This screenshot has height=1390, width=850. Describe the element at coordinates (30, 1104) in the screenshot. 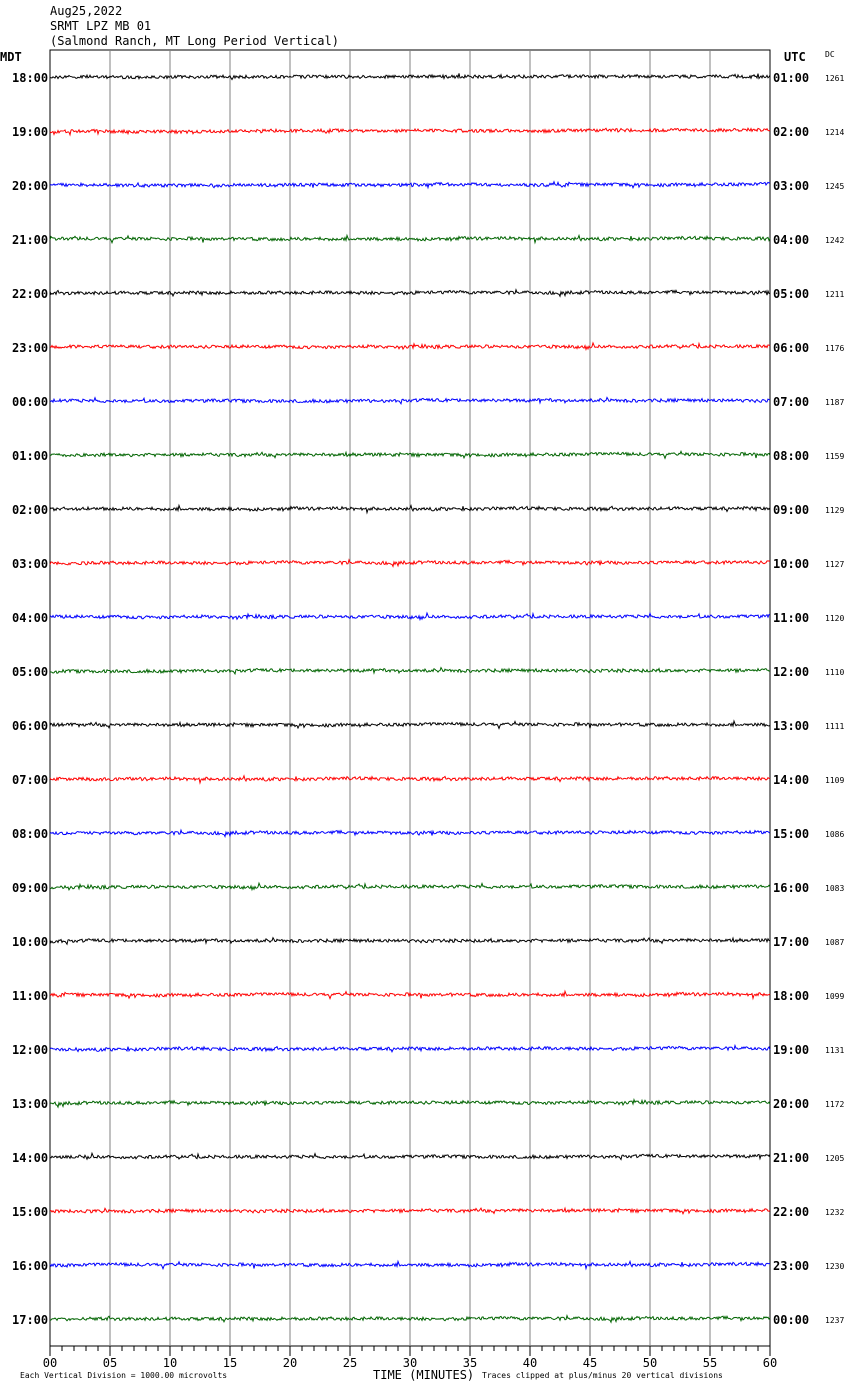

I see `mdt-hour-label: 13:00` at that location.